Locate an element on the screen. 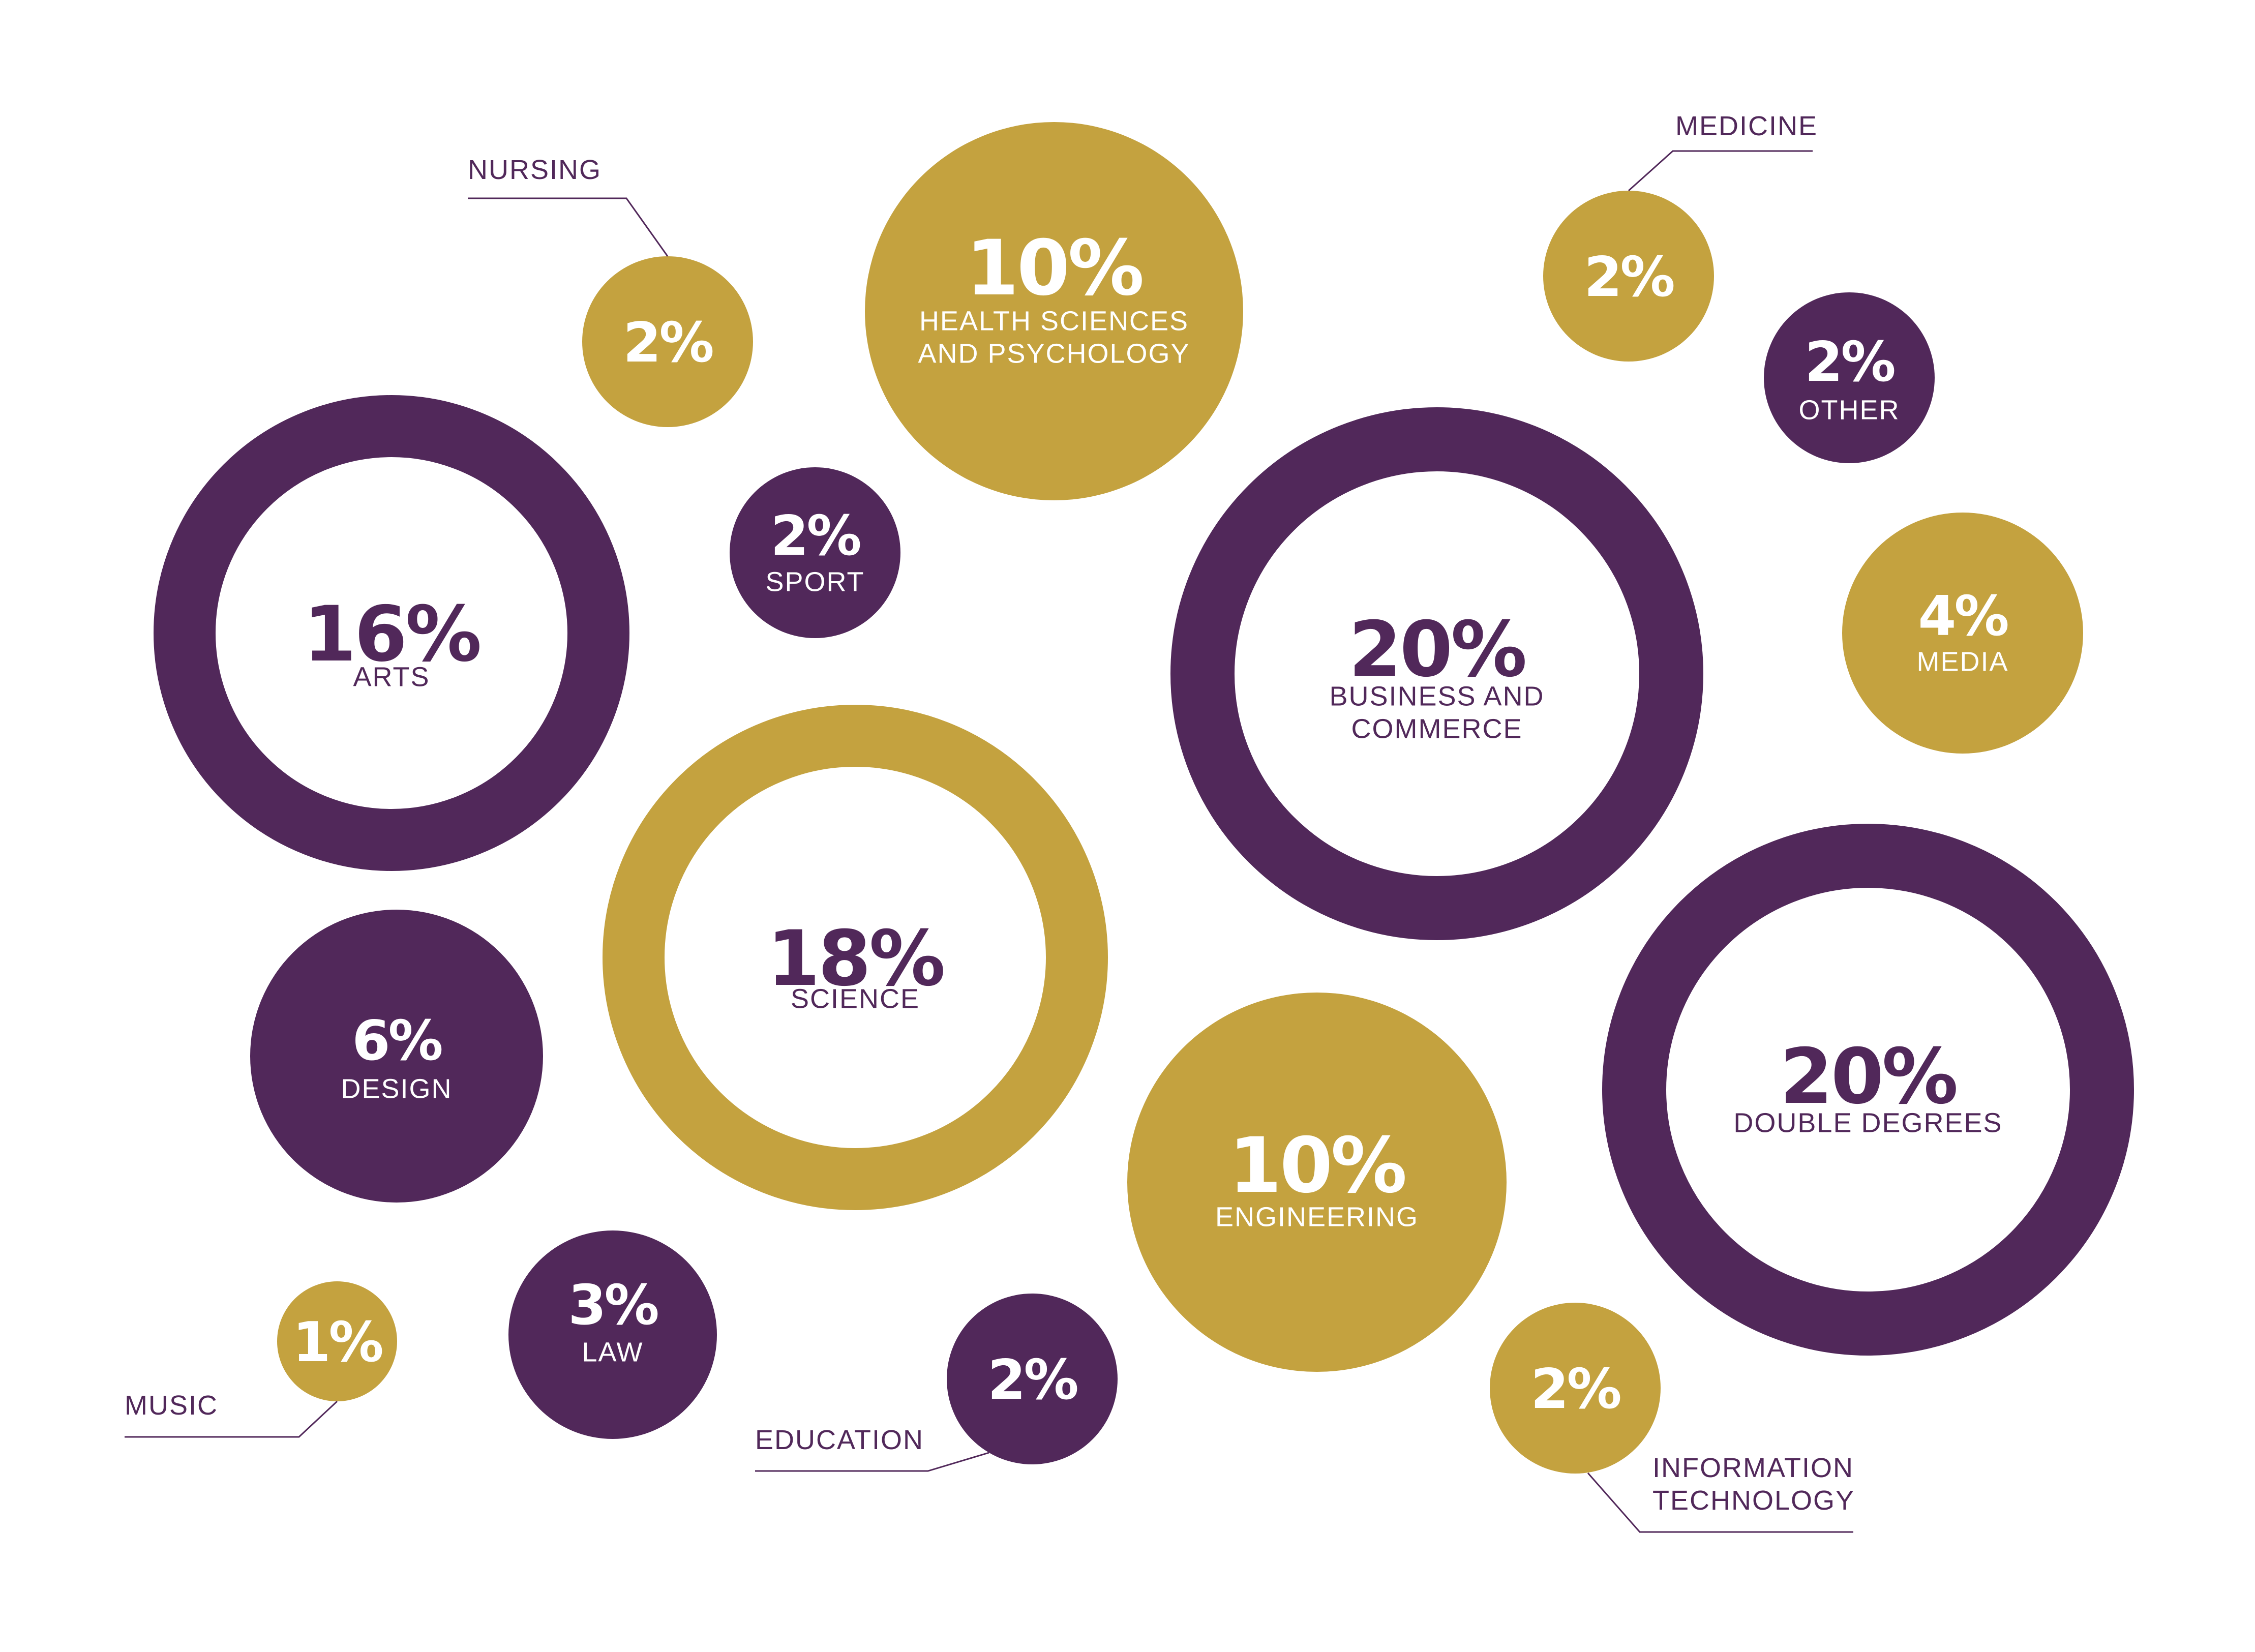 Image resolution: width=2255 pixels, height=1652 pixels. bubble-business-and-commerce: 20%BUSINESS AND COMMERCE is located at coordinates (1437, 673).